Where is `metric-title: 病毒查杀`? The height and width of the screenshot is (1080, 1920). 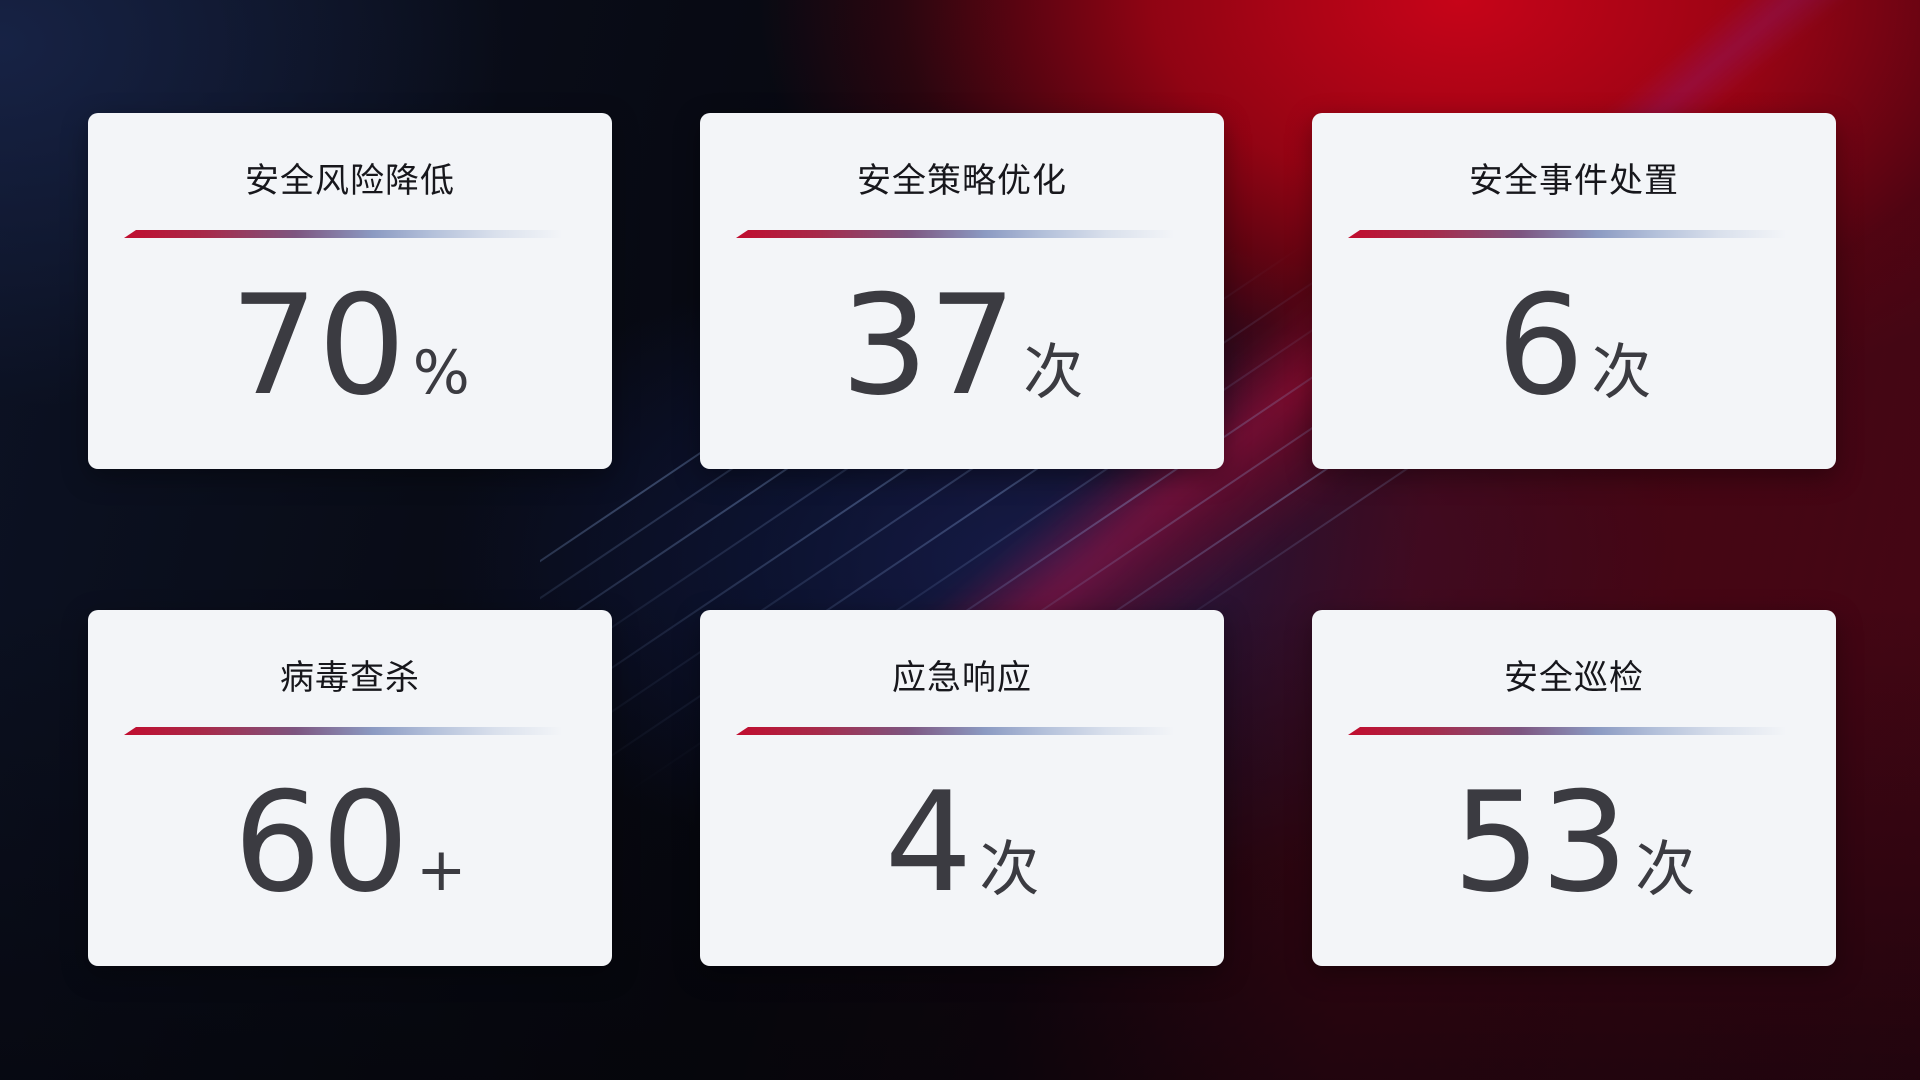
metric-title: 病毒查杀 is located at coordinates (350, 678).